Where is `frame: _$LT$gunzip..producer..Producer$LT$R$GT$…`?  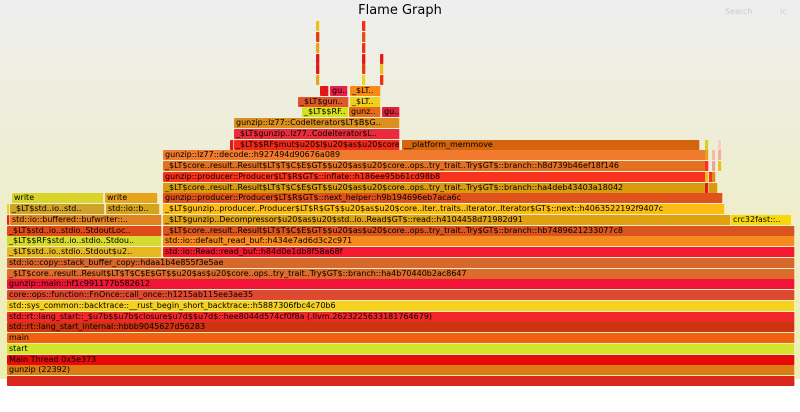 frame: _$LT$gunzip..producer..Producer$LT$R$GT$… is located at coordinates (444, 209).